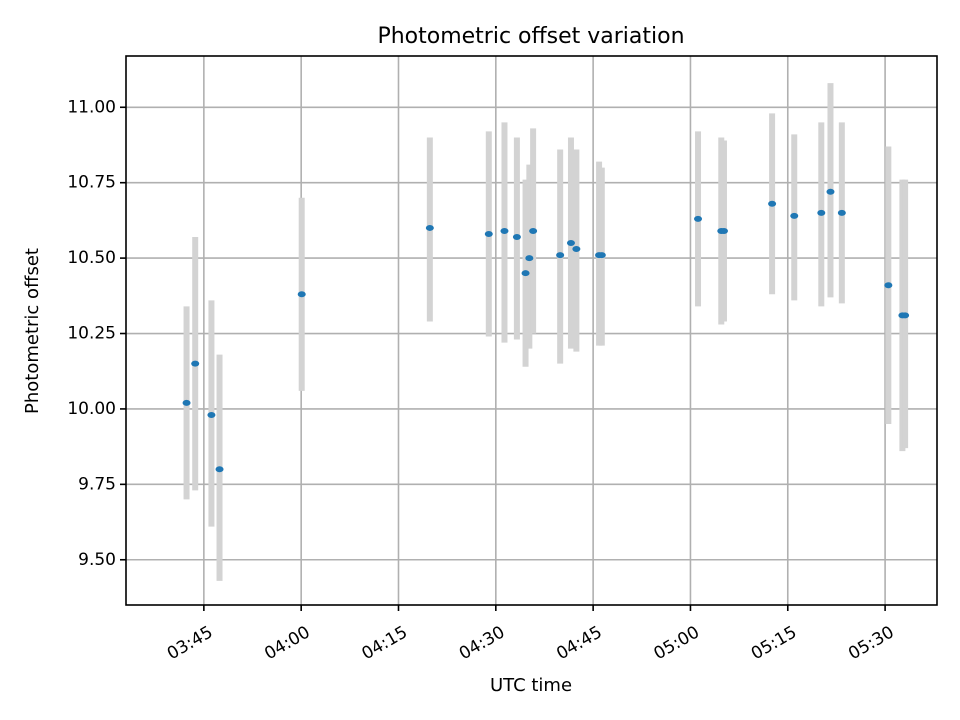  Describe the element at coordinates (385, 643) in the screenshot. I see `x-tick-label: 04:15` at that location.